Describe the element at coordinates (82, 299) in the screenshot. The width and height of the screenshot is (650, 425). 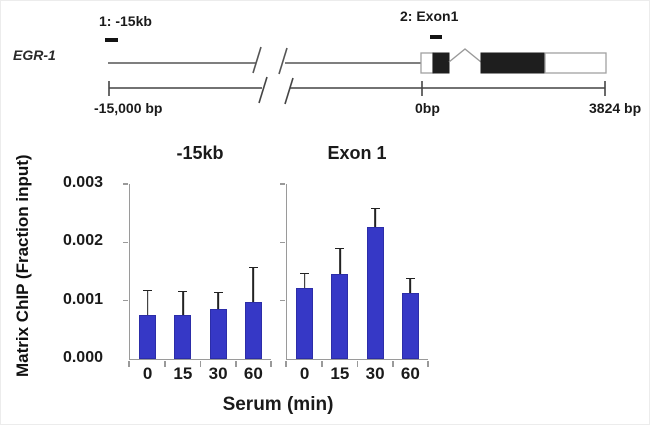
I see `y-tick-label: 0.001` at that location.